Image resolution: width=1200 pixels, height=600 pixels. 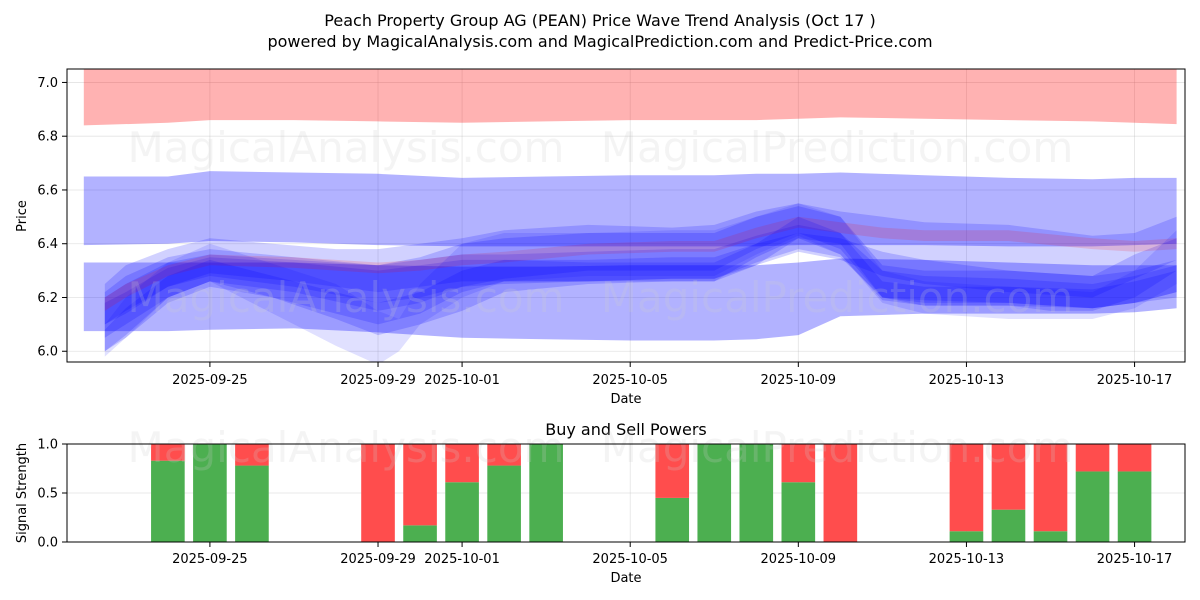 I want to click on price-xtick-label: 2025-09-25, so click(x=210, y=380).